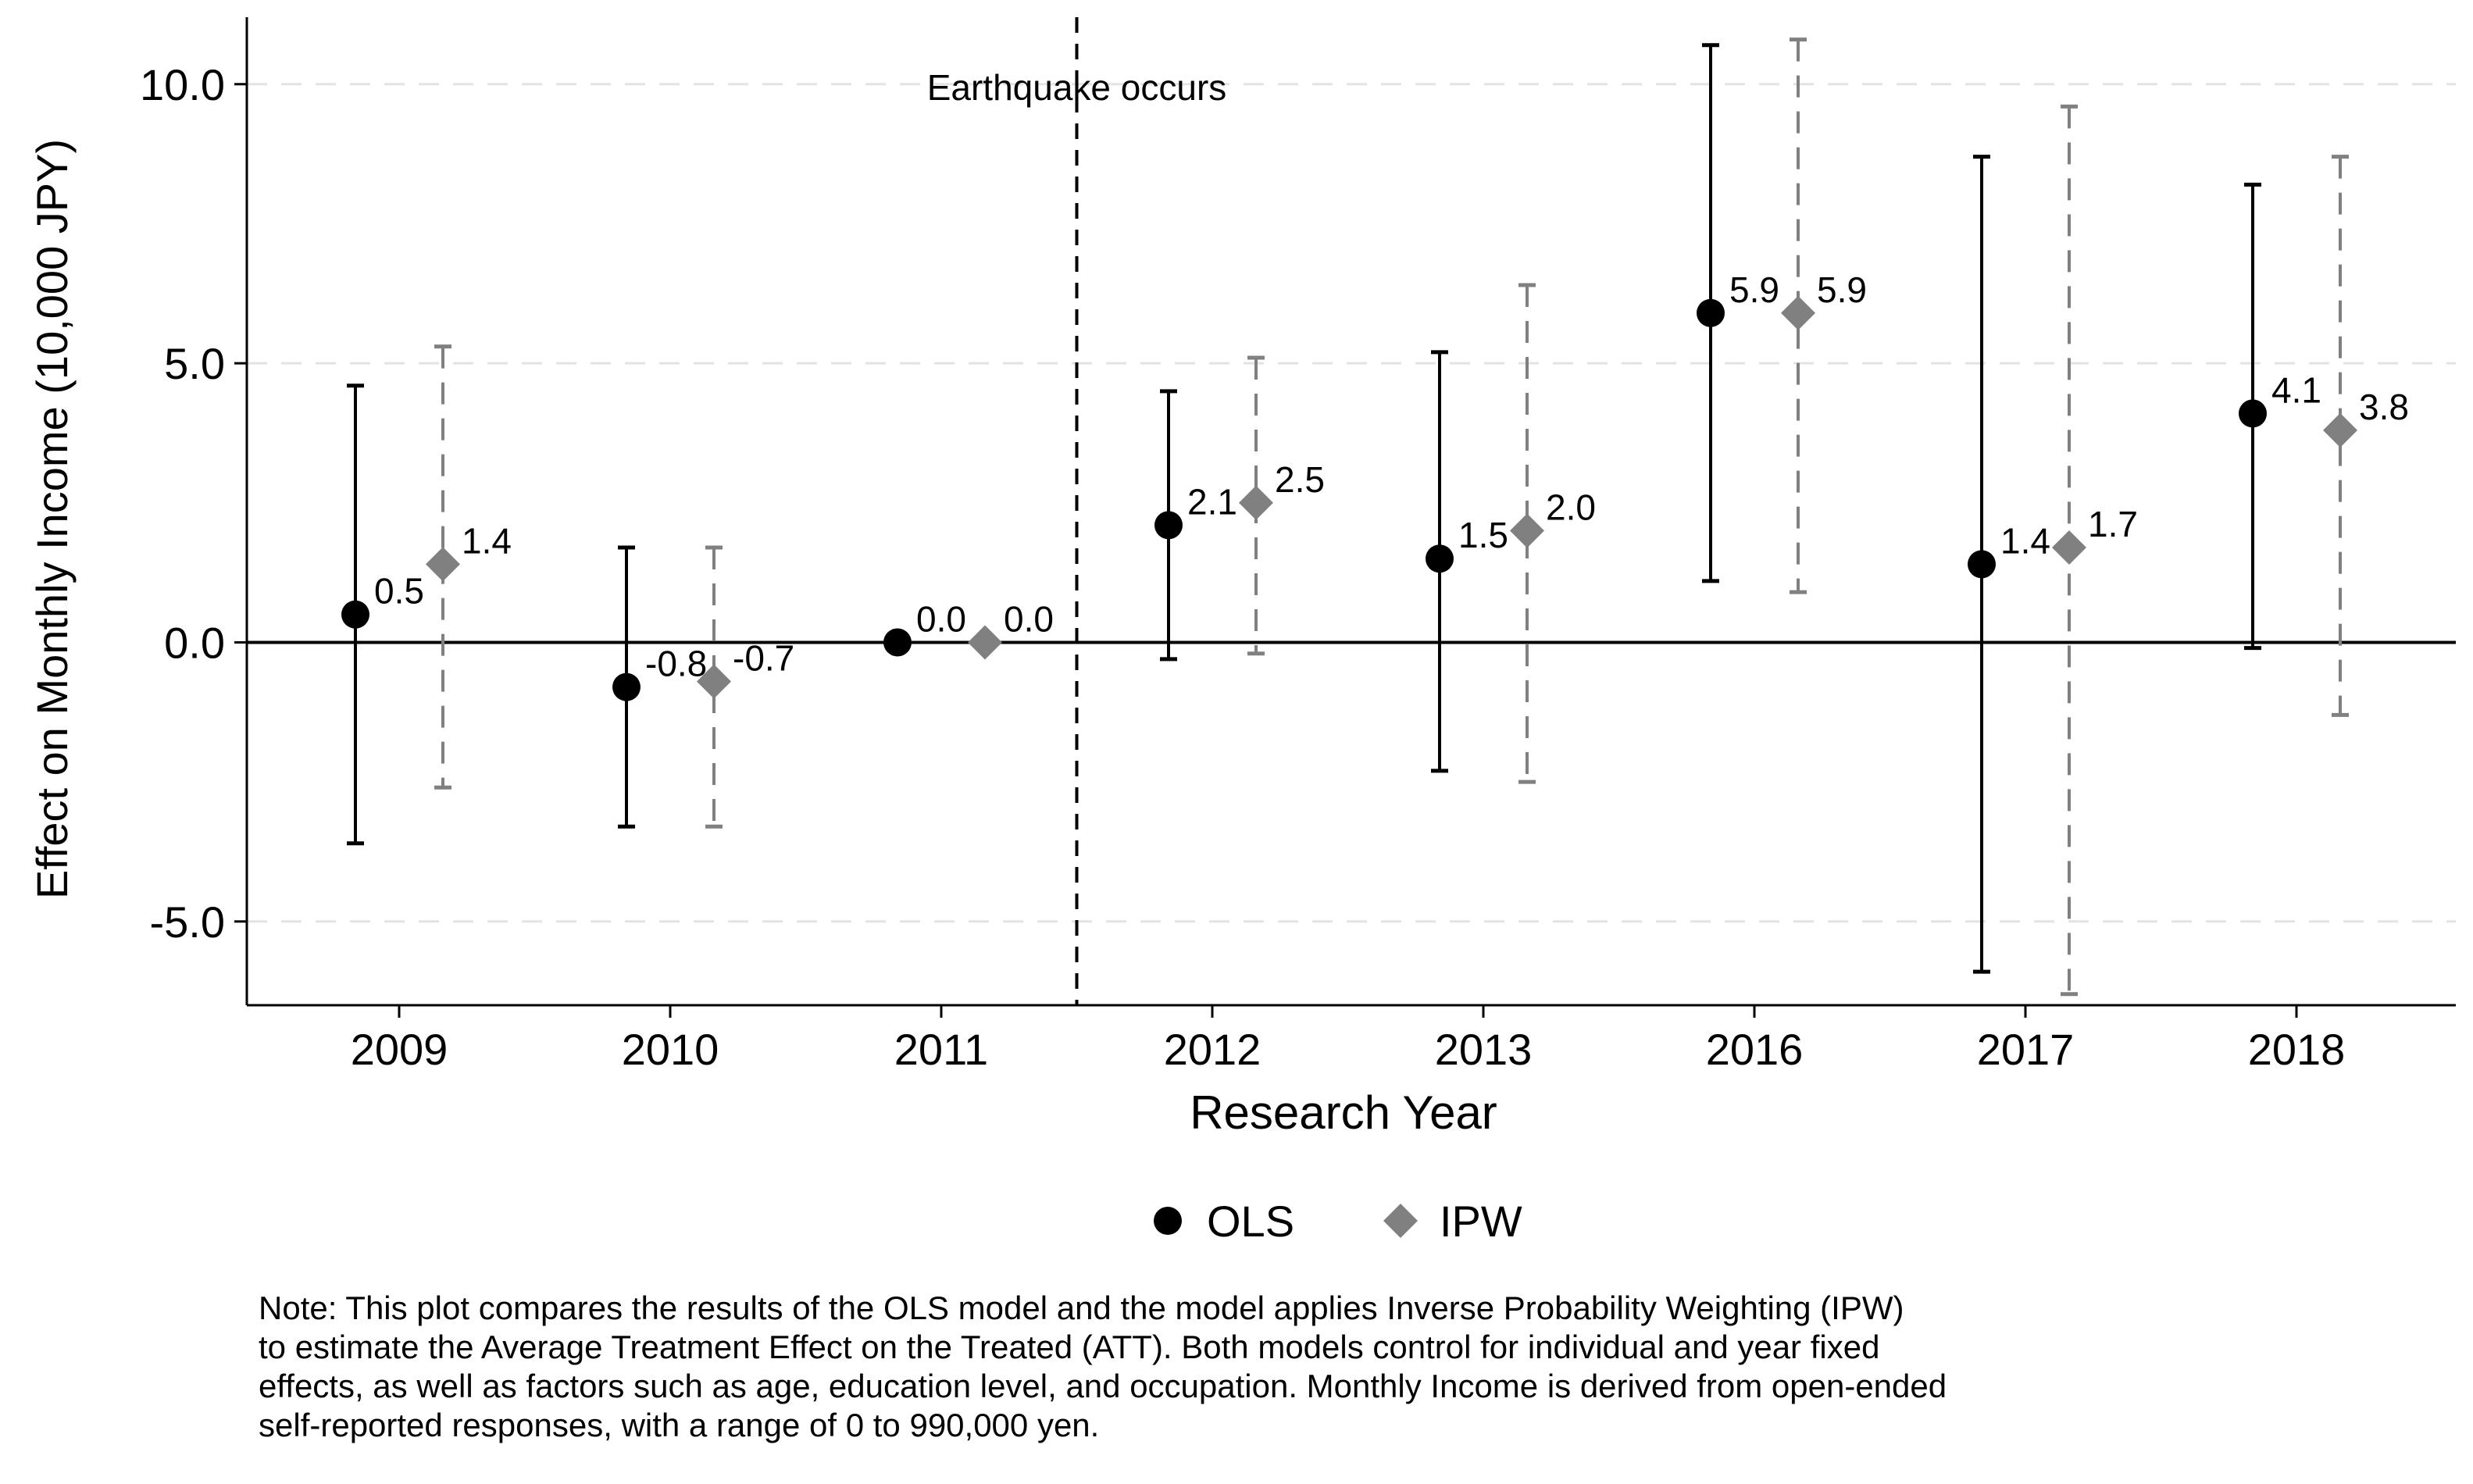 The height and width of the screenshot is (1484, 2473). I want to click on y-tick-label: -5.0, so click(188, 922).